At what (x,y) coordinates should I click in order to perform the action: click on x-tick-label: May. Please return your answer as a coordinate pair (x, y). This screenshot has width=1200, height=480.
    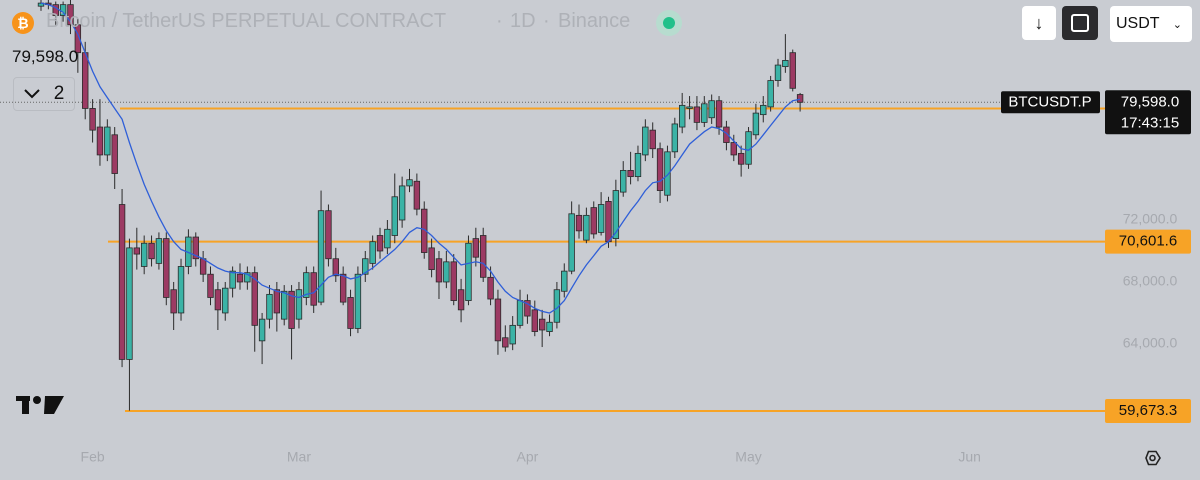
    Looking at the image, I should click on (748, 457).